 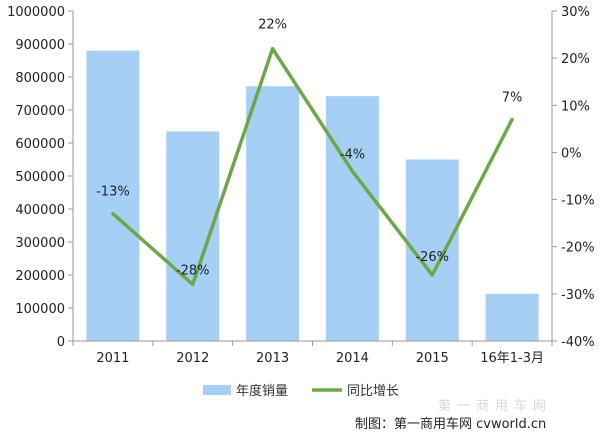 What do you see at coordinates (272, 358) in the screenshot?
I see `x-tick-label: 2013` at bounding box center [272, 358].